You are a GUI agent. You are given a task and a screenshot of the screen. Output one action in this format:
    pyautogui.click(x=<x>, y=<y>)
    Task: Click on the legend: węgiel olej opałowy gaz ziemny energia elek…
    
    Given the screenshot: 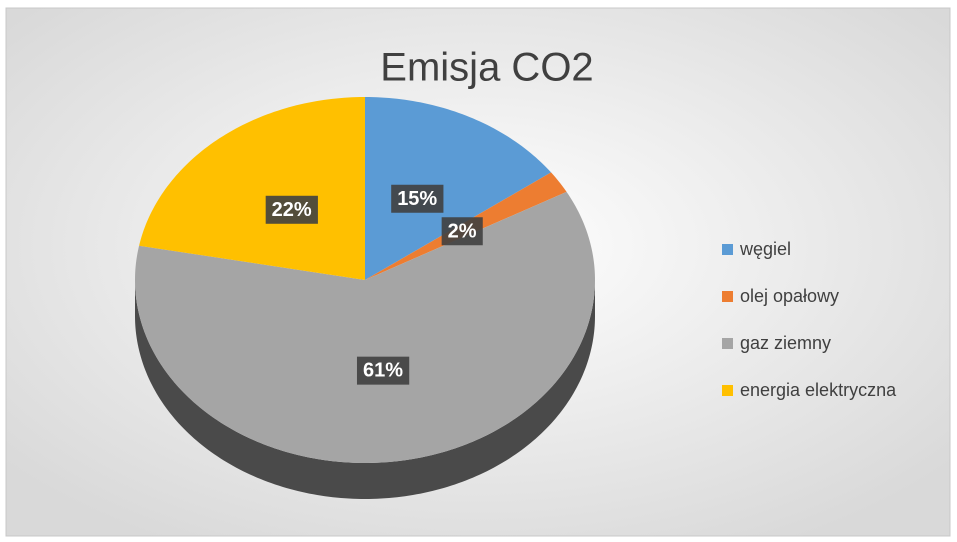 What is the action you would take?
    pyautogui.click(x=809, y=319)
    